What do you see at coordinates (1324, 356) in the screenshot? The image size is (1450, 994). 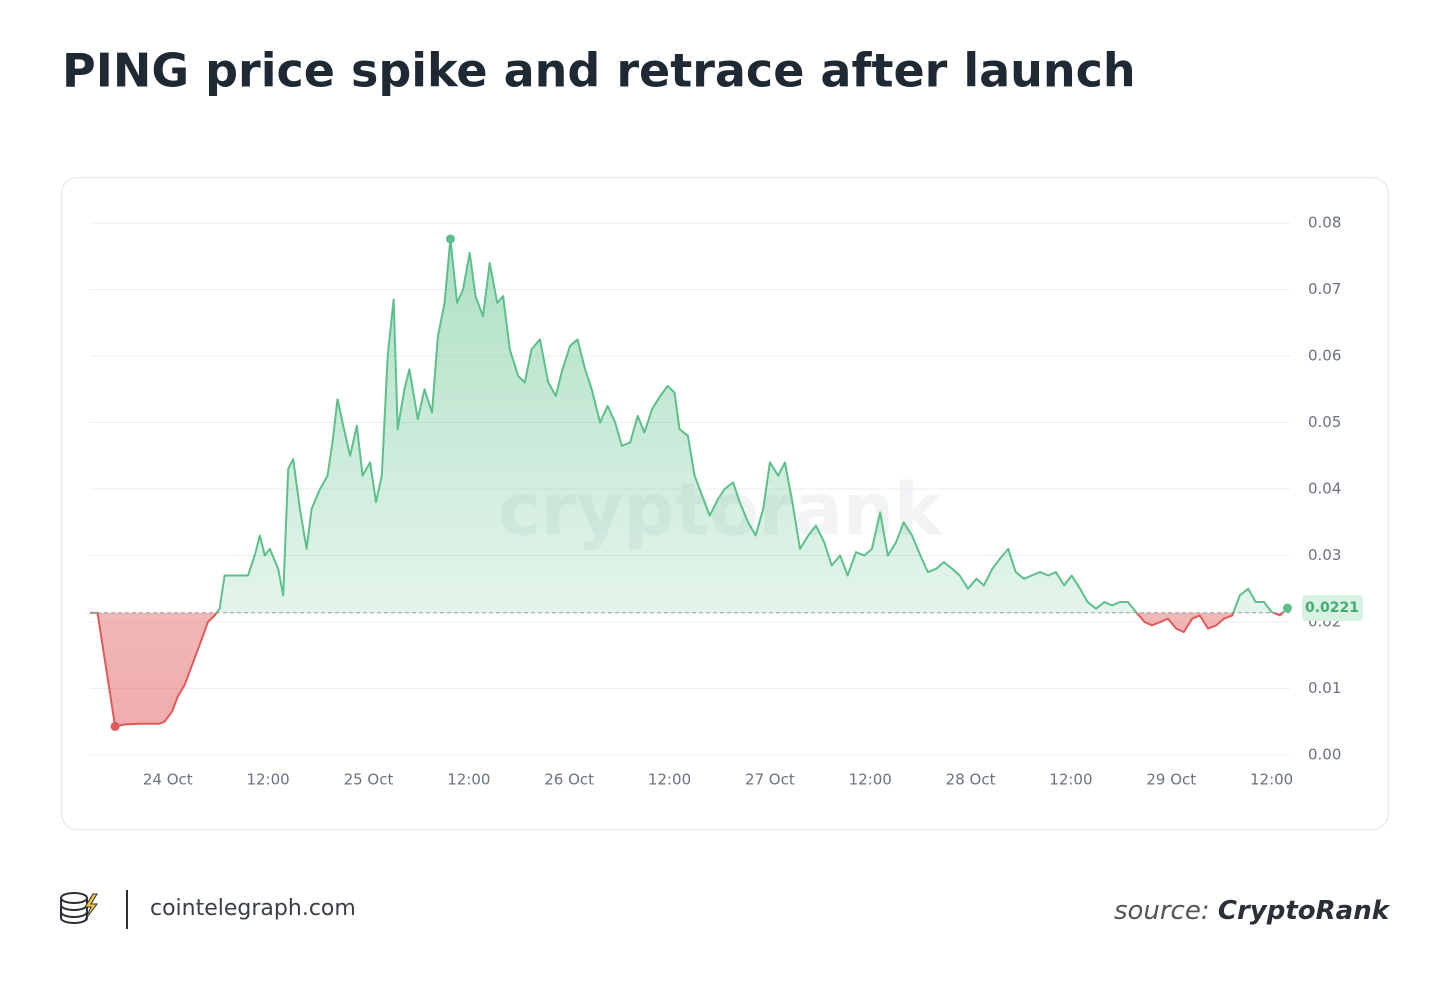 I see `y-tick-label: 0.06` at bounding box center [1324, 356].